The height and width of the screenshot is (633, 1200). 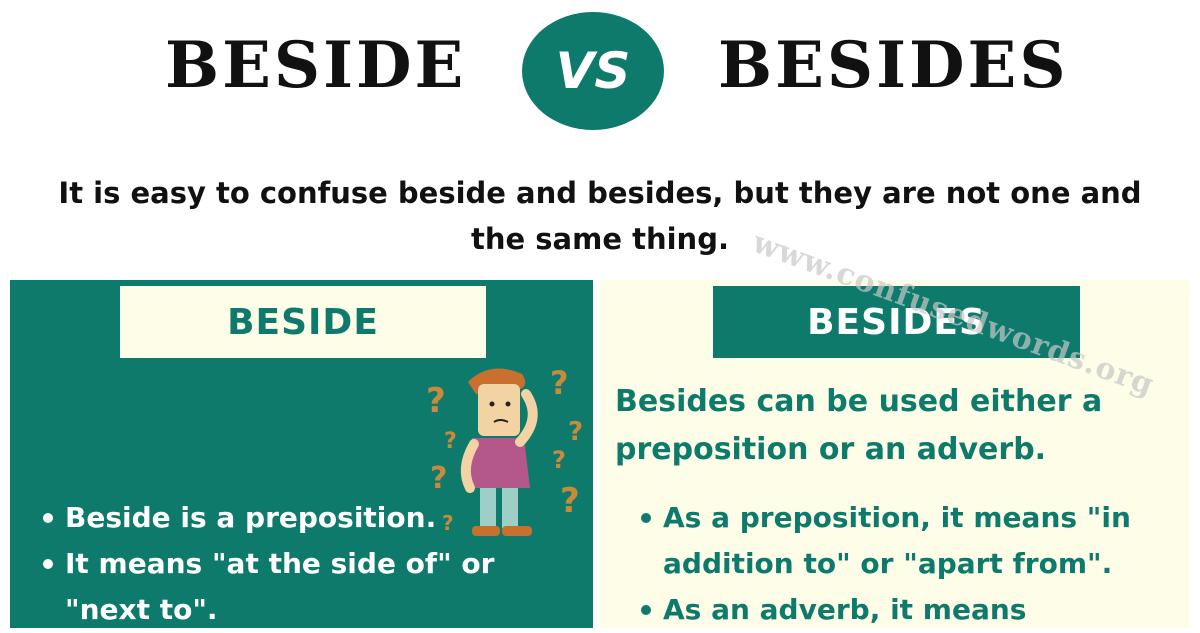 I want to click on title-word-besides: BESIDES, so click(x=893, y=65).